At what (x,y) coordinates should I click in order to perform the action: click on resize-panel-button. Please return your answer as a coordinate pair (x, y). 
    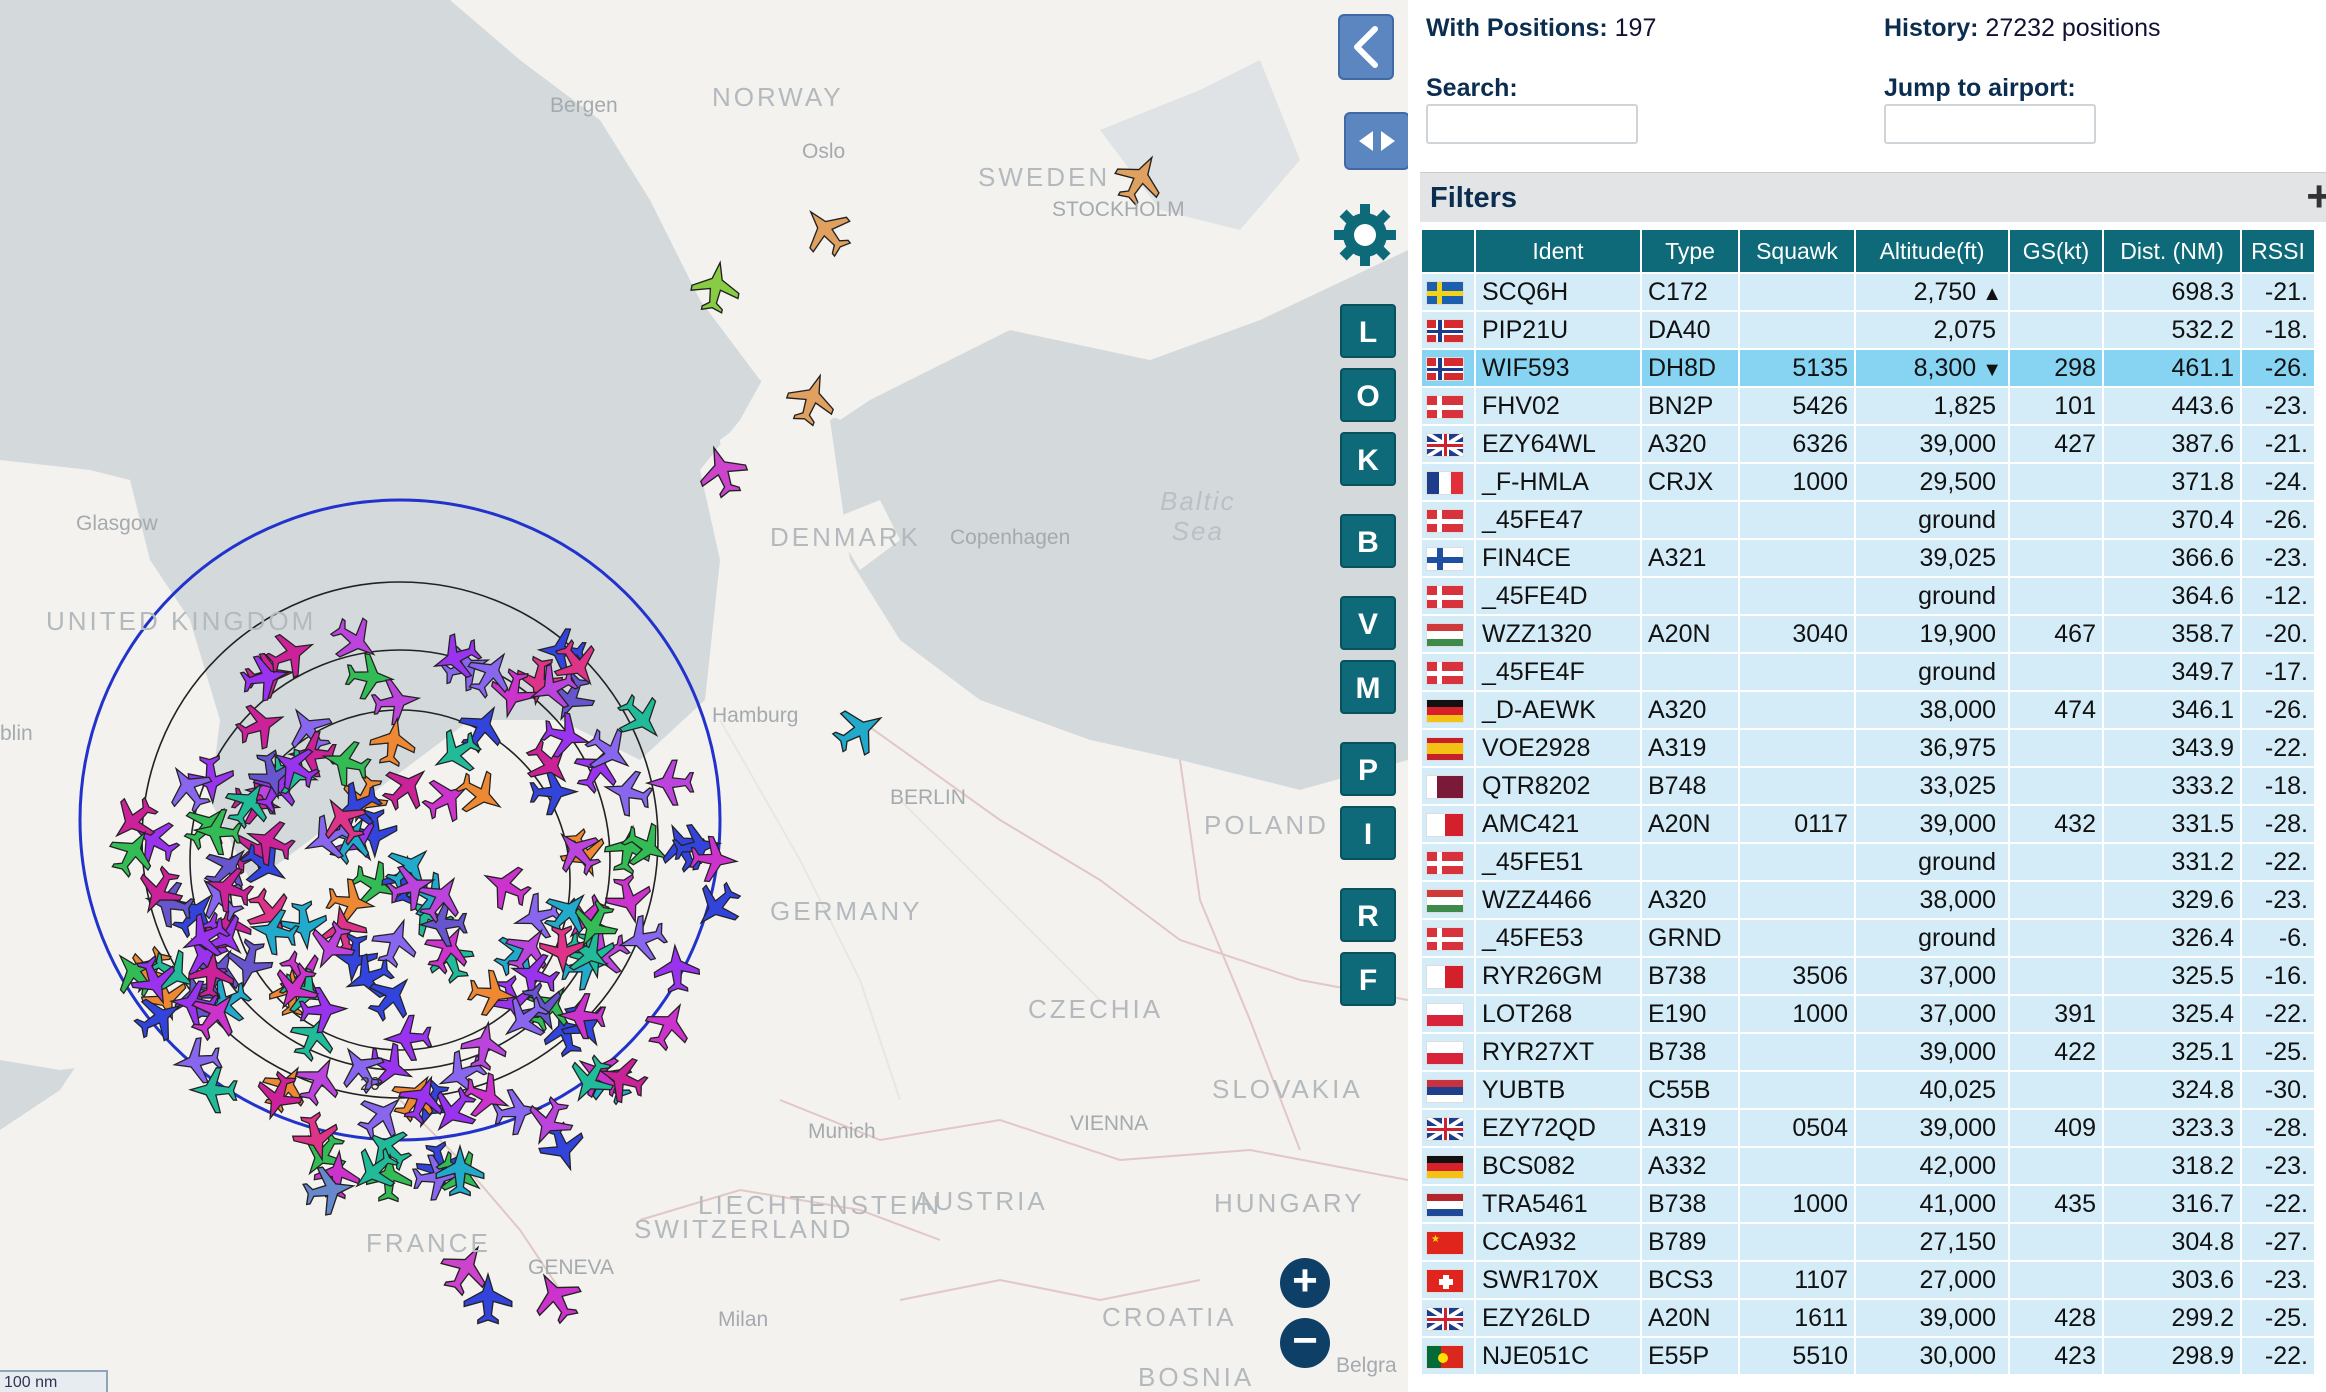
    Looking at the image, I should click on (1376, 141).